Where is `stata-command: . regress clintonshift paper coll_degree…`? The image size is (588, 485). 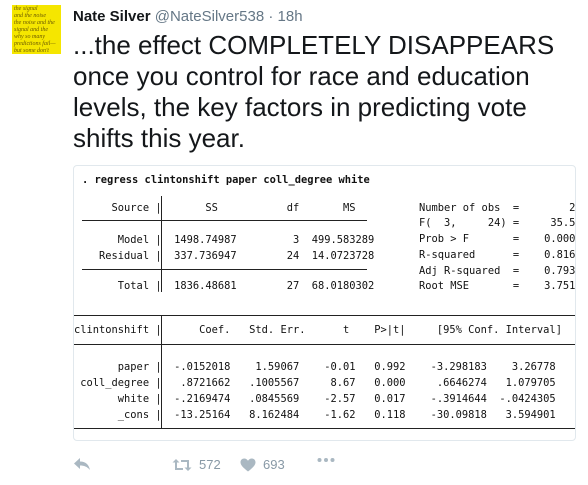
stata-command: . regress clintonshift paper coll_degree… is located at coordinates (226, 180).